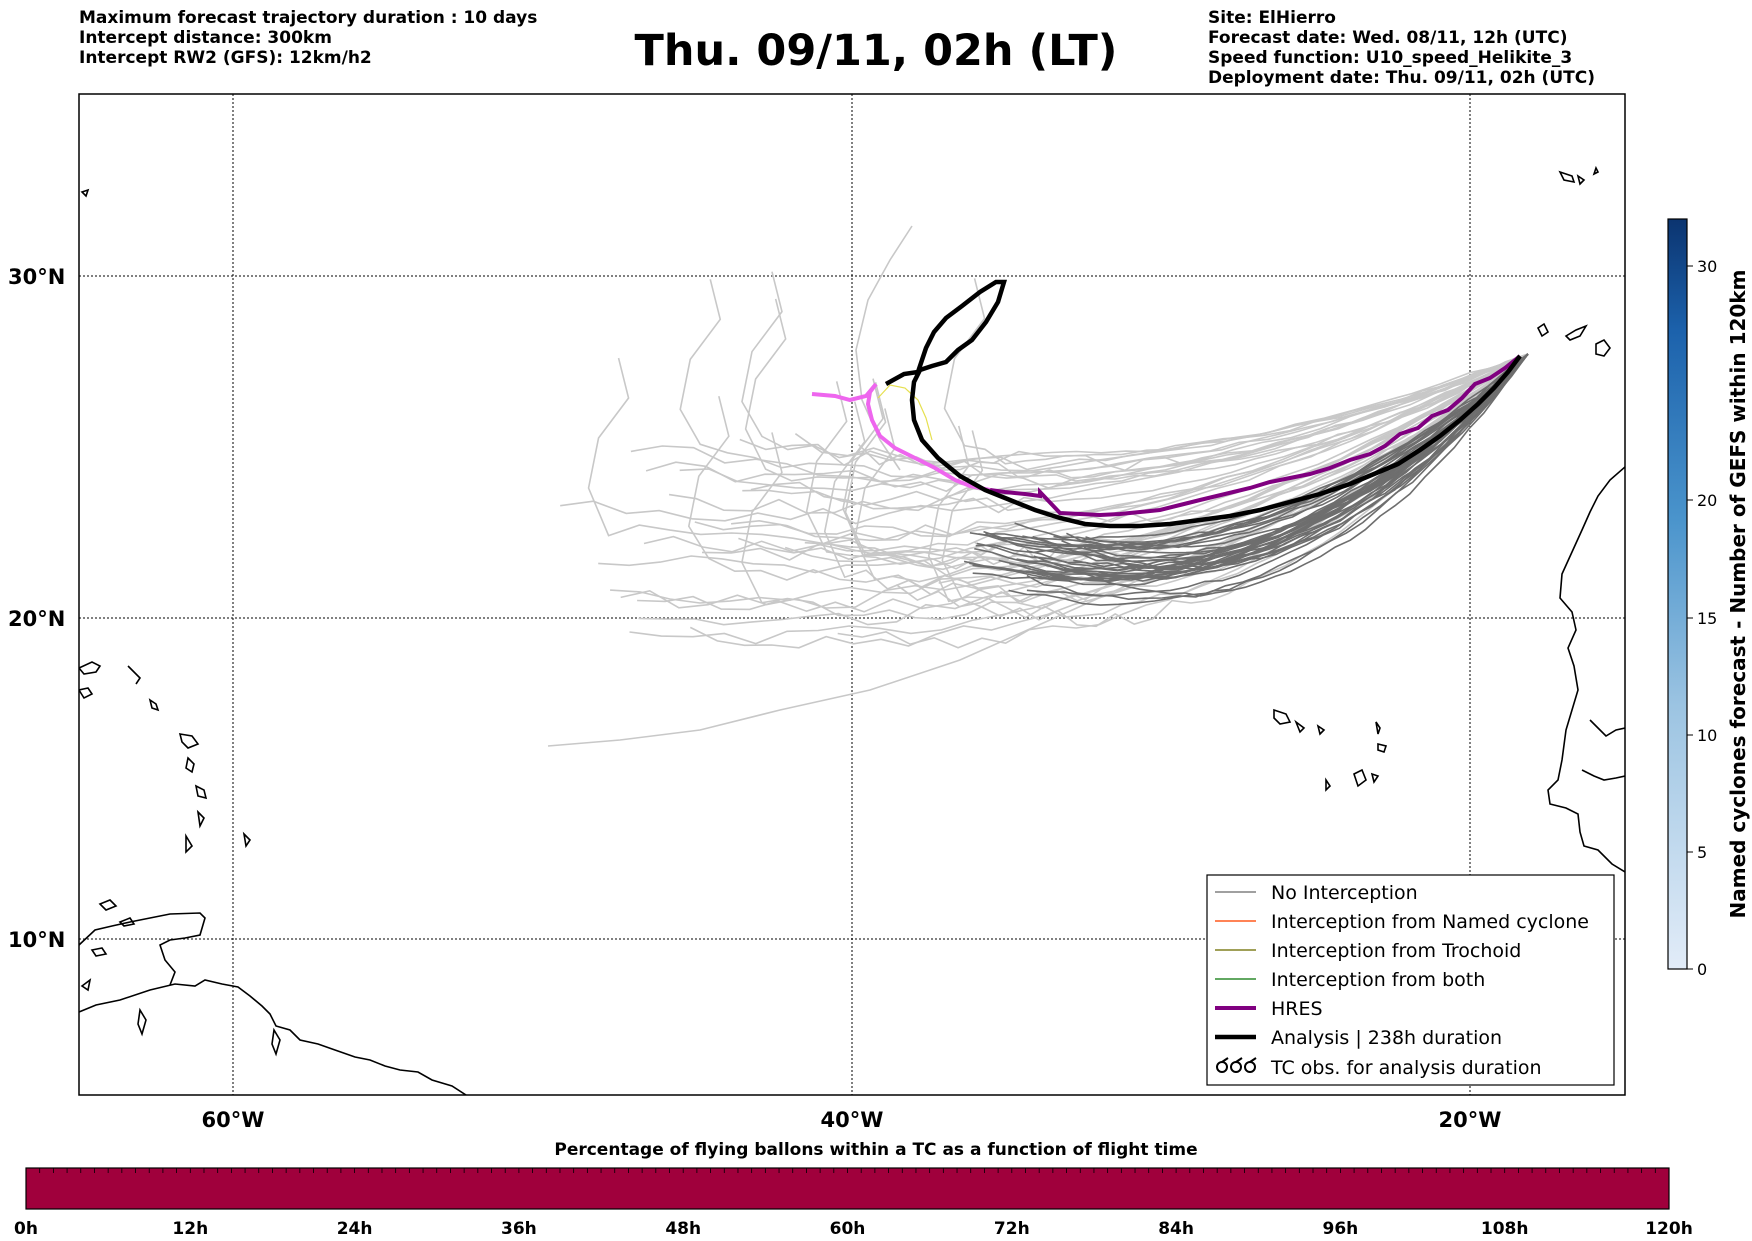  I want to click on time-bar-tick-label: 84h, so click(1176, 1229).